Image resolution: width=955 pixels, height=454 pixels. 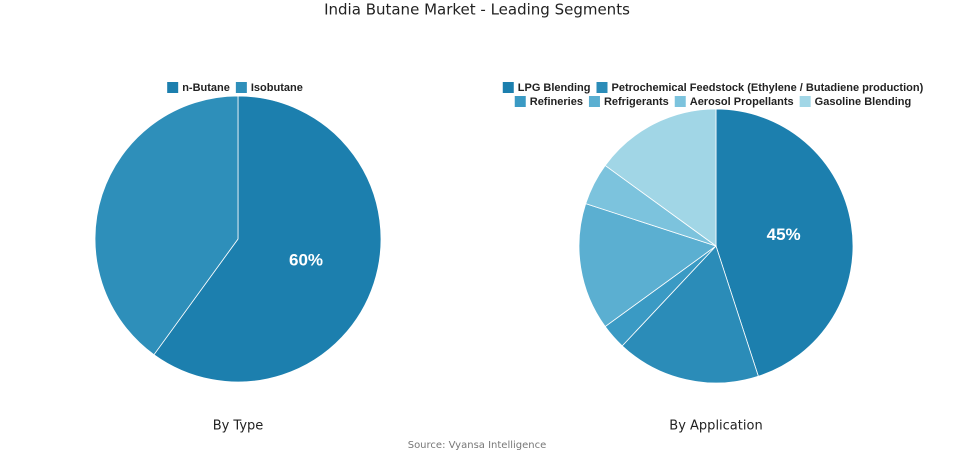 I want to click on legend-item: Gasoline Blending, so click(x=855, y=102).